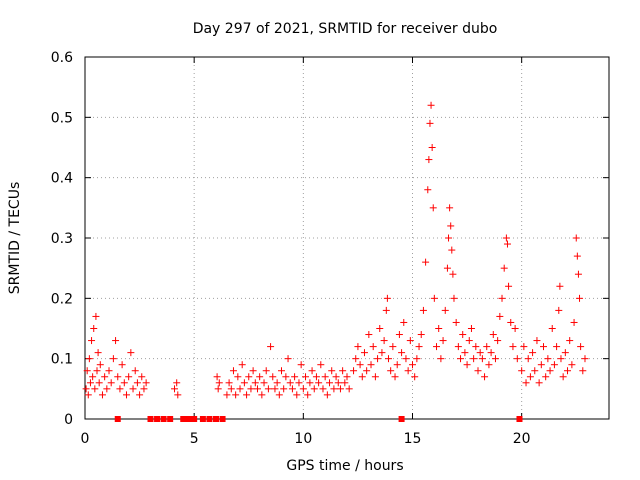 Image resolution: width=640 pixels, height=480 pixels. What do you see at coordinates (62, 360) in the screenshot?
I see `y-tick-label: 0.1` at bounding box center [62, 360].